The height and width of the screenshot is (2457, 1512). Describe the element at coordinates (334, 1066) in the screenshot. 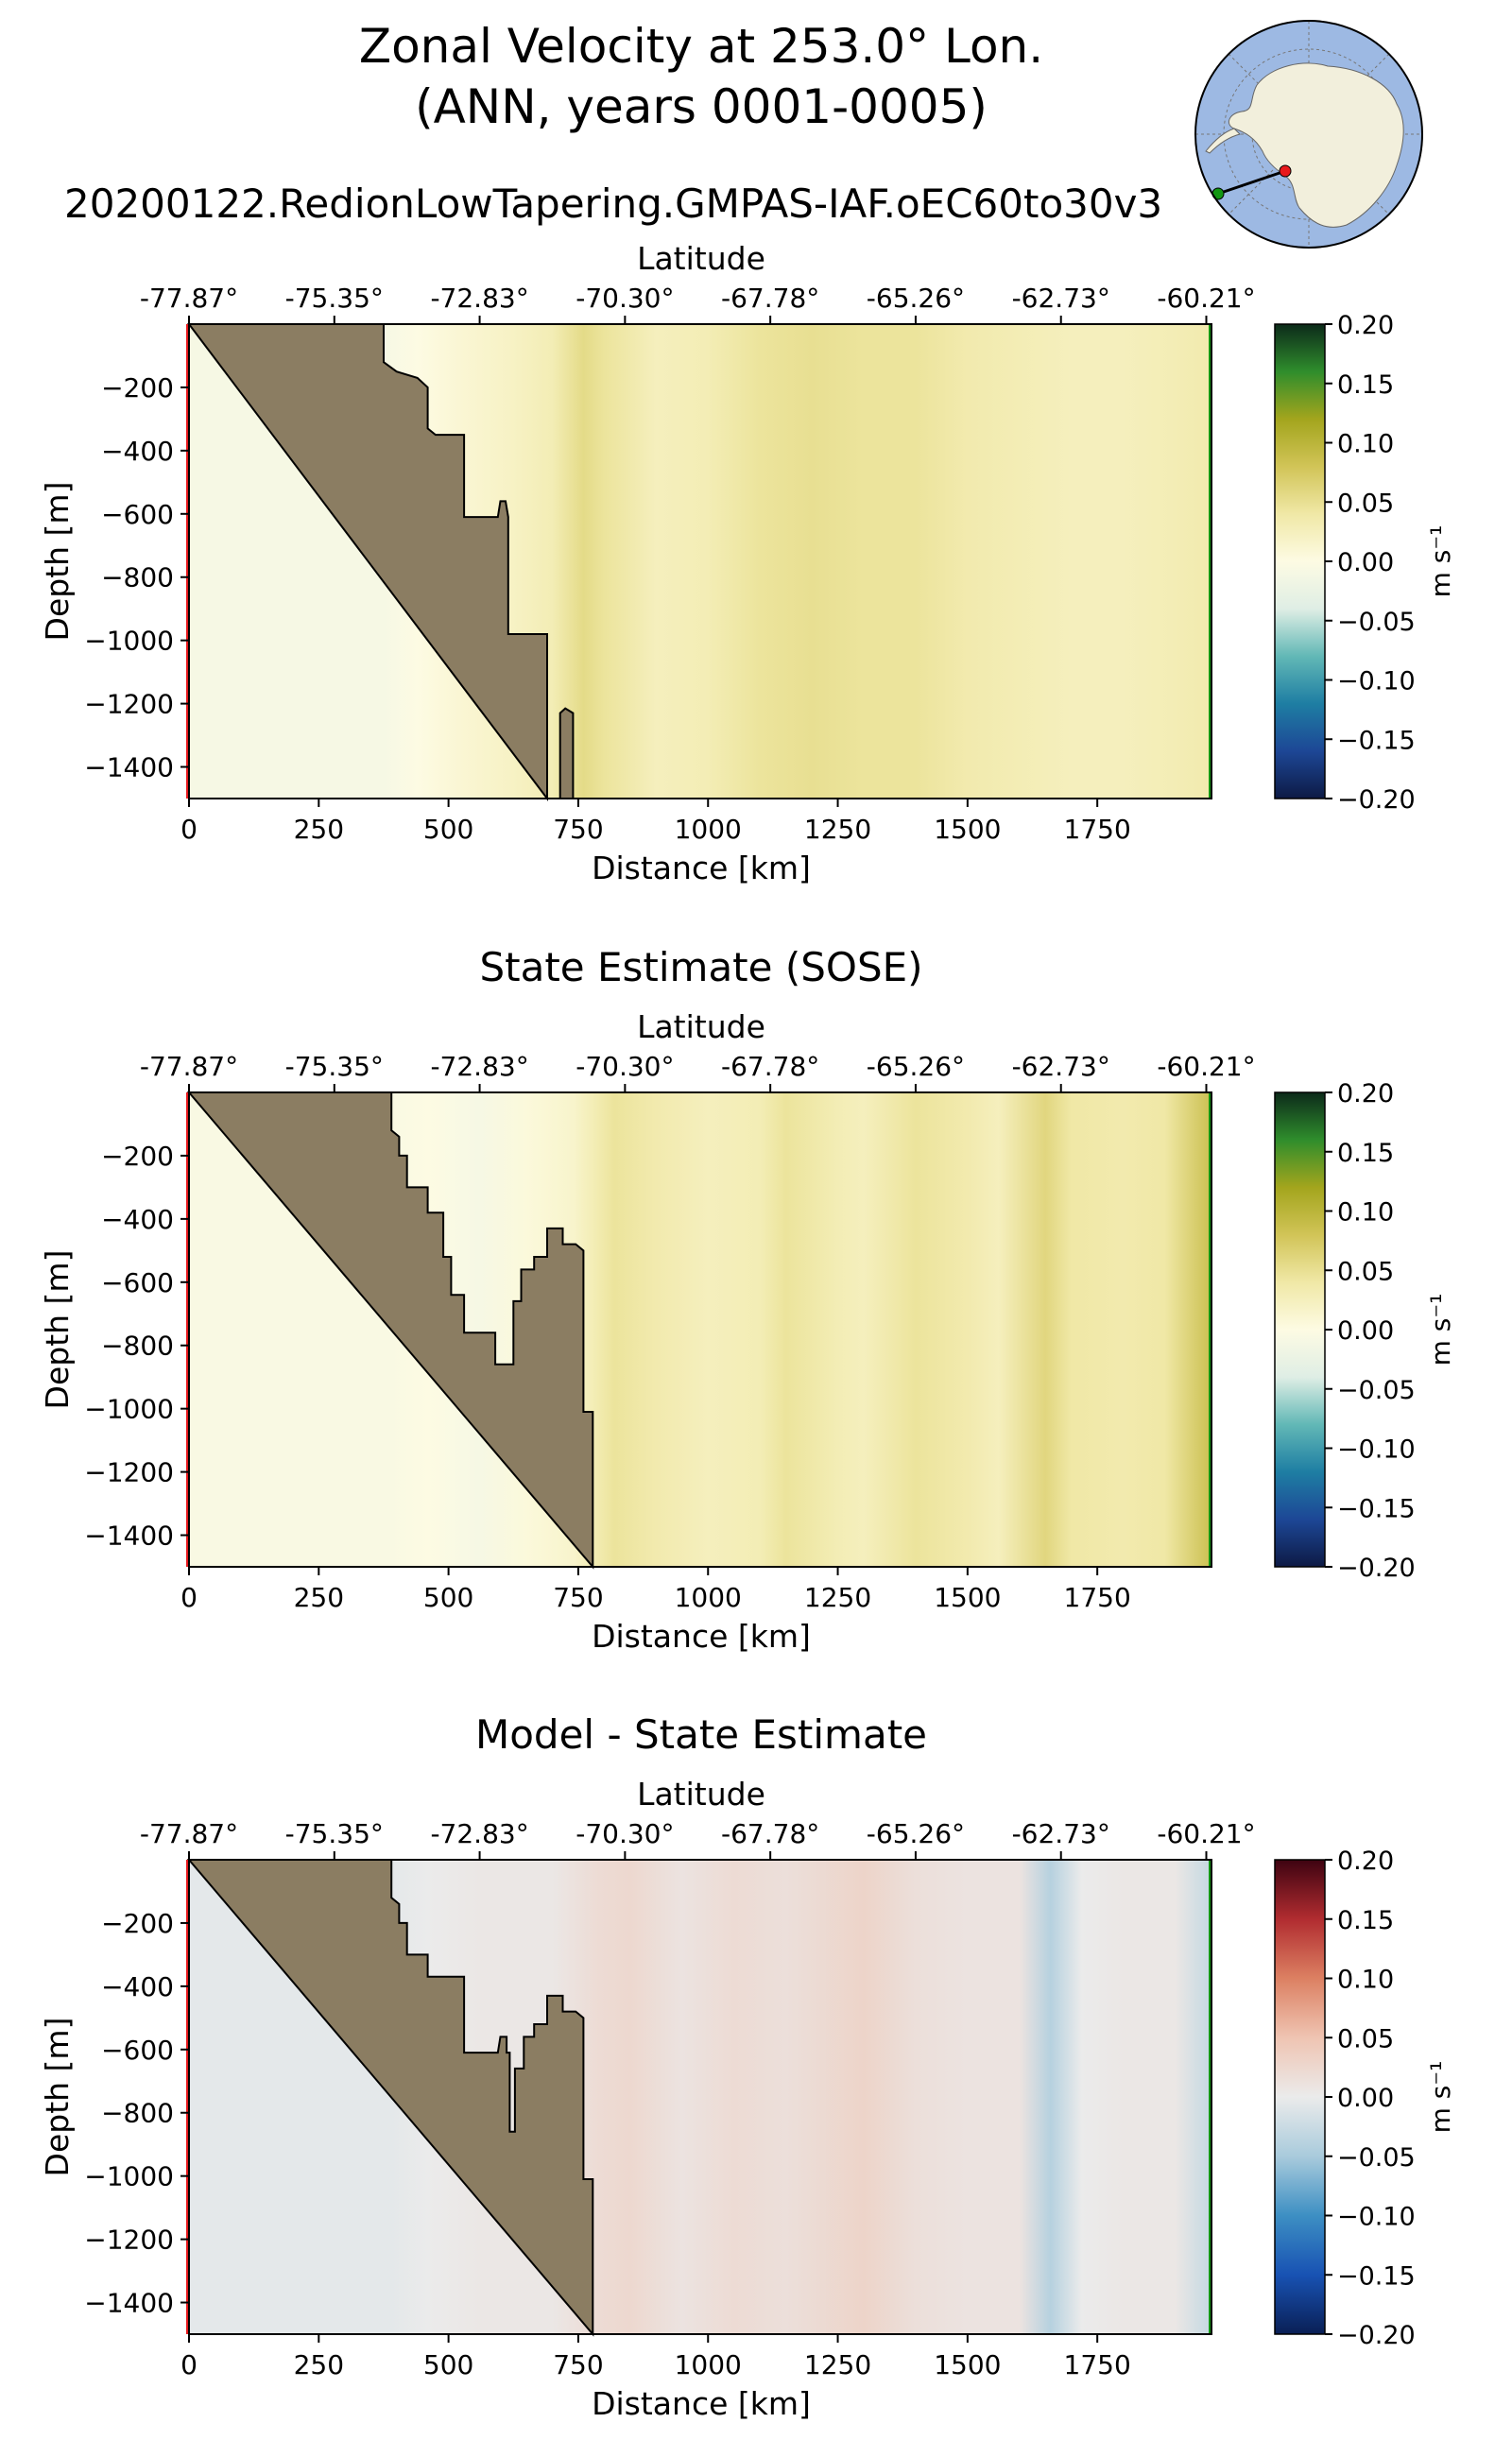

I see `lat-tick-label: -75.35°` at that location.